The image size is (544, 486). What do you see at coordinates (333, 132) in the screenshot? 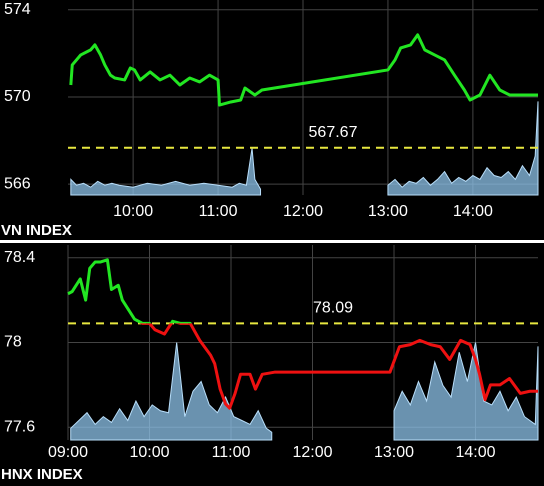
I see `reference-label: 567.67` at bounding box center [333, 132].